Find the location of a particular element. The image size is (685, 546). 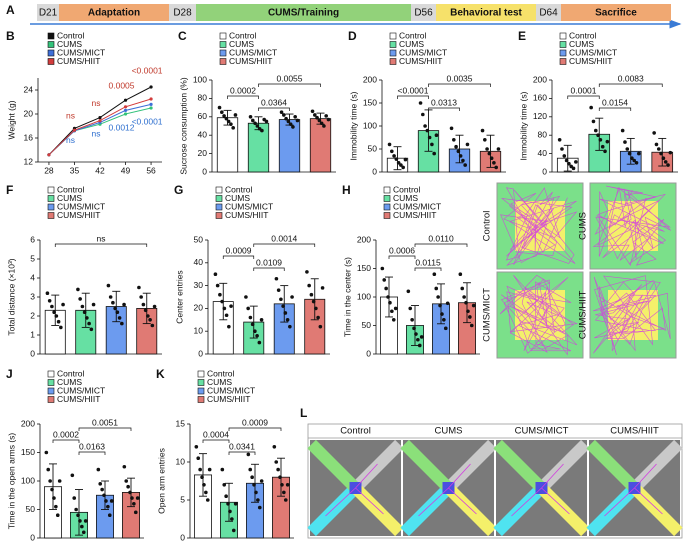

comparison-label: 0.0009 is located at coordinates (255, 422).